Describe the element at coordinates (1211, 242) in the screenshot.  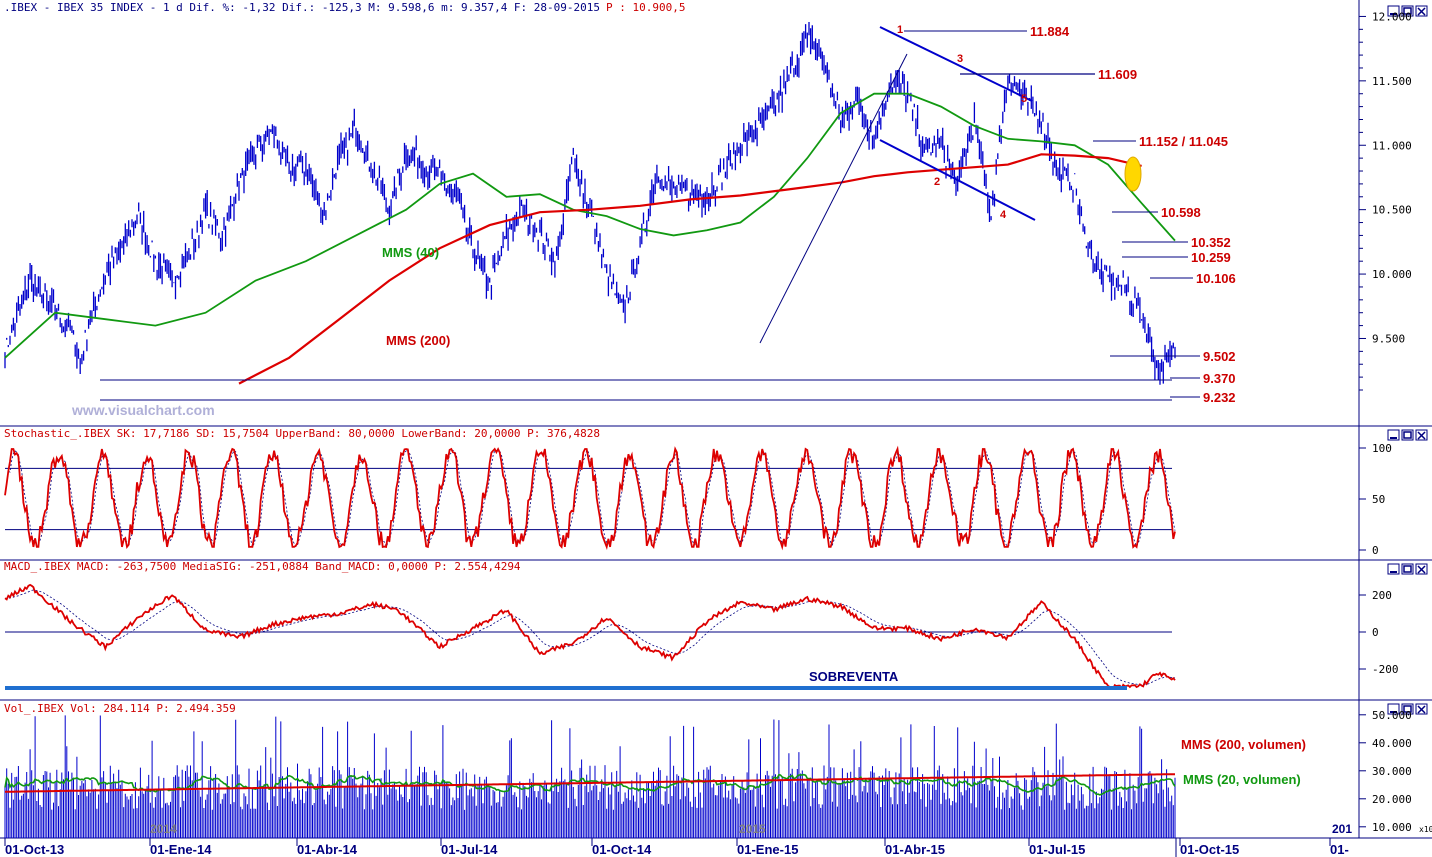
I see `level-label: 10.352` at that location.